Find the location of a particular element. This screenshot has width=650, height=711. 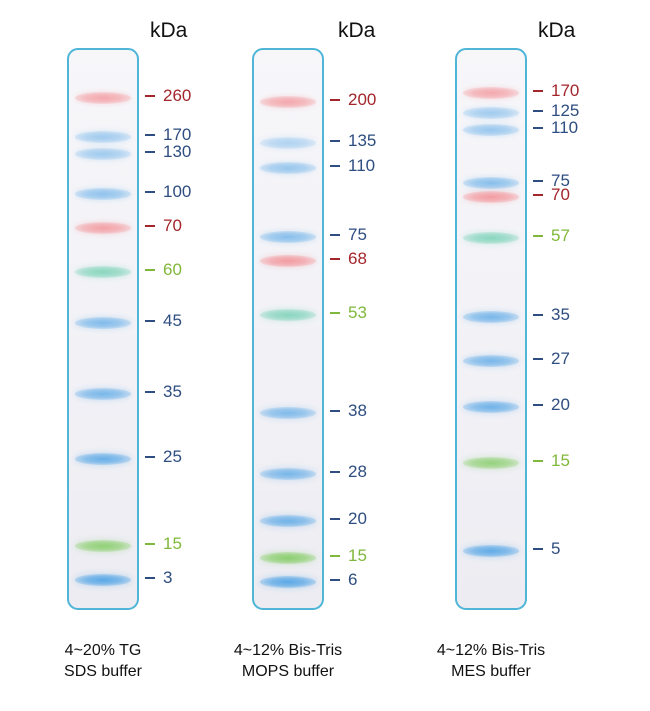

marker-label: 28 is located at coordinates (357, 471).